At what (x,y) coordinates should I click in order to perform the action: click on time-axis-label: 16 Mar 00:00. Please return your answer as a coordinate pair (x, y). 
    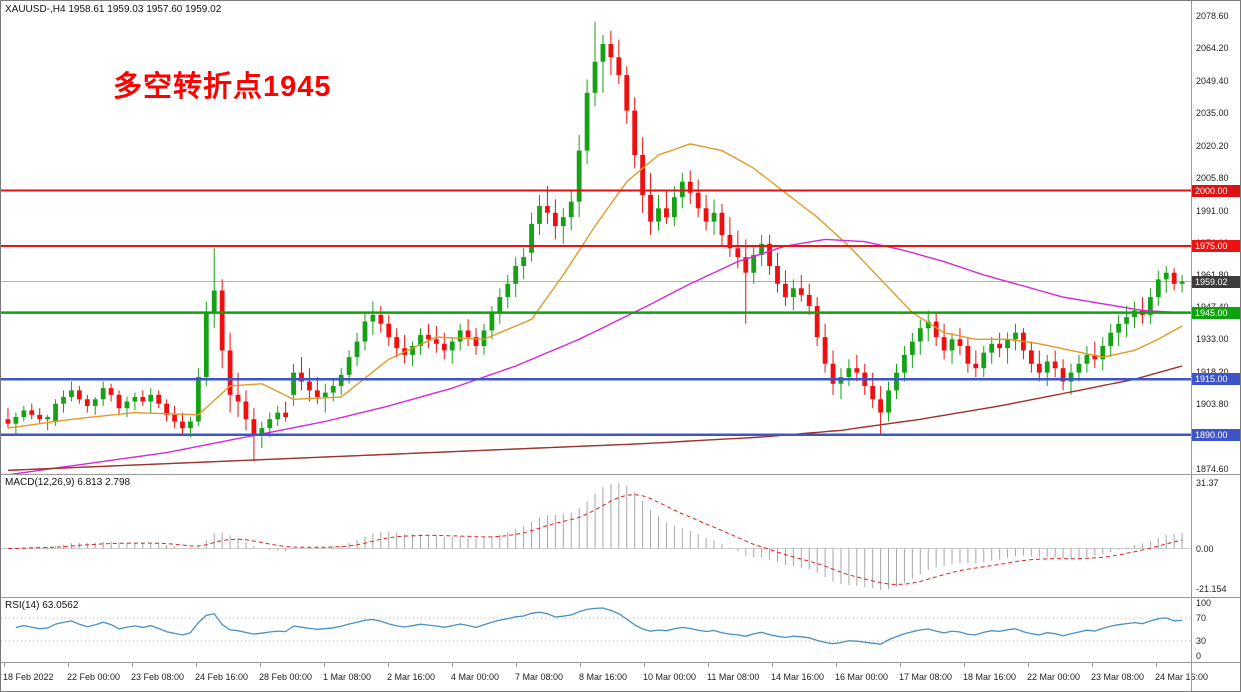
    Looking at the image, I should click on (862, 677).